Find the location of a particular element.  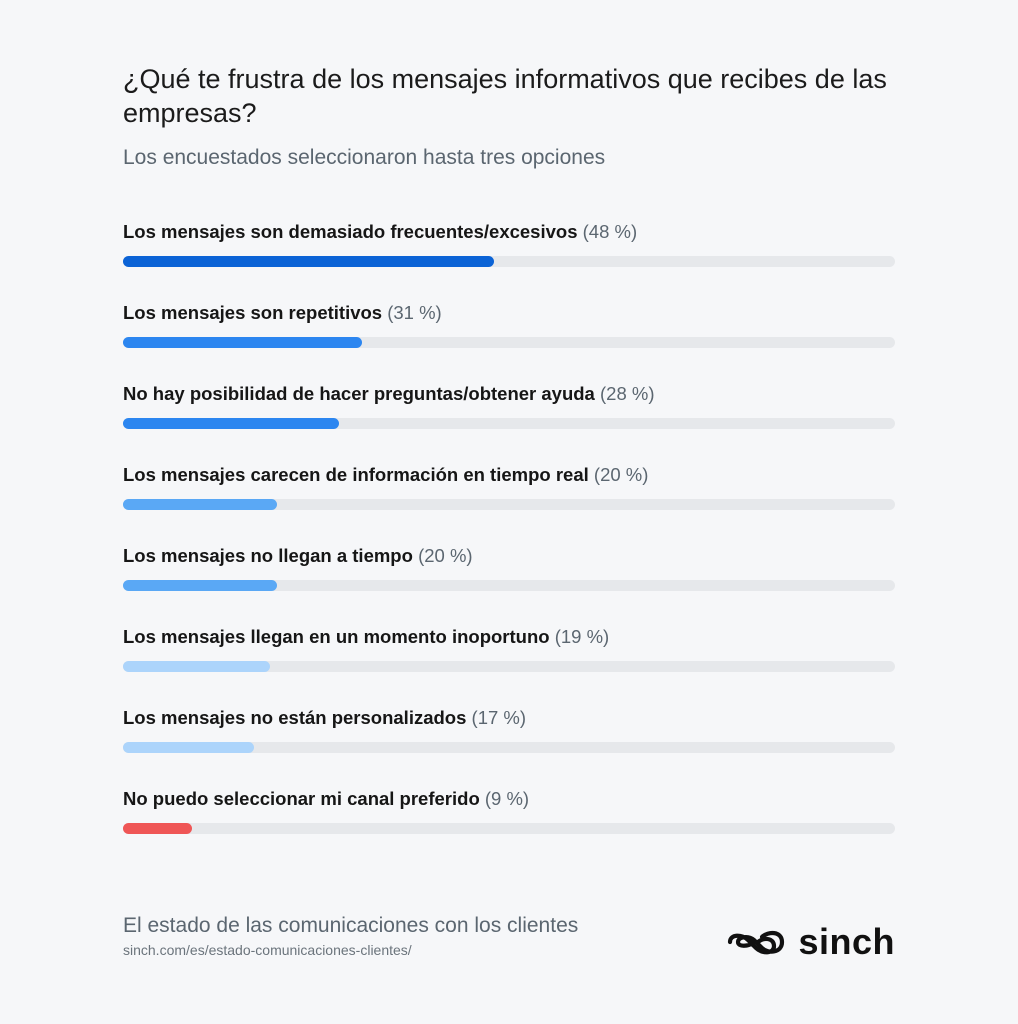

bar-label: Los mensajes son repetitivos (31 %) is located at coordinates (282, 313).